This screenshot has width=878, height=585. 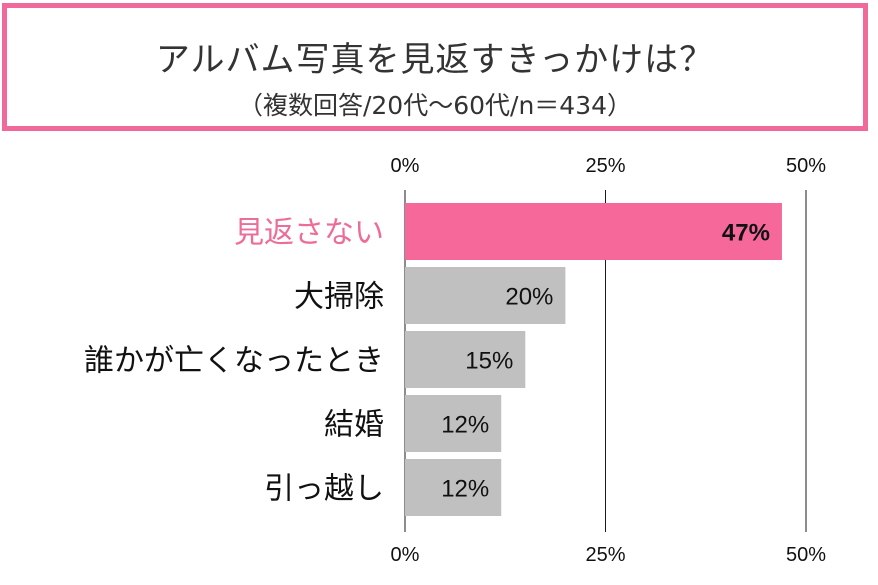 What do you see at coordinates (405, 166) in the screenshot?
I see `tick-label-top-0: 0%` at bounding box center [405, 166].